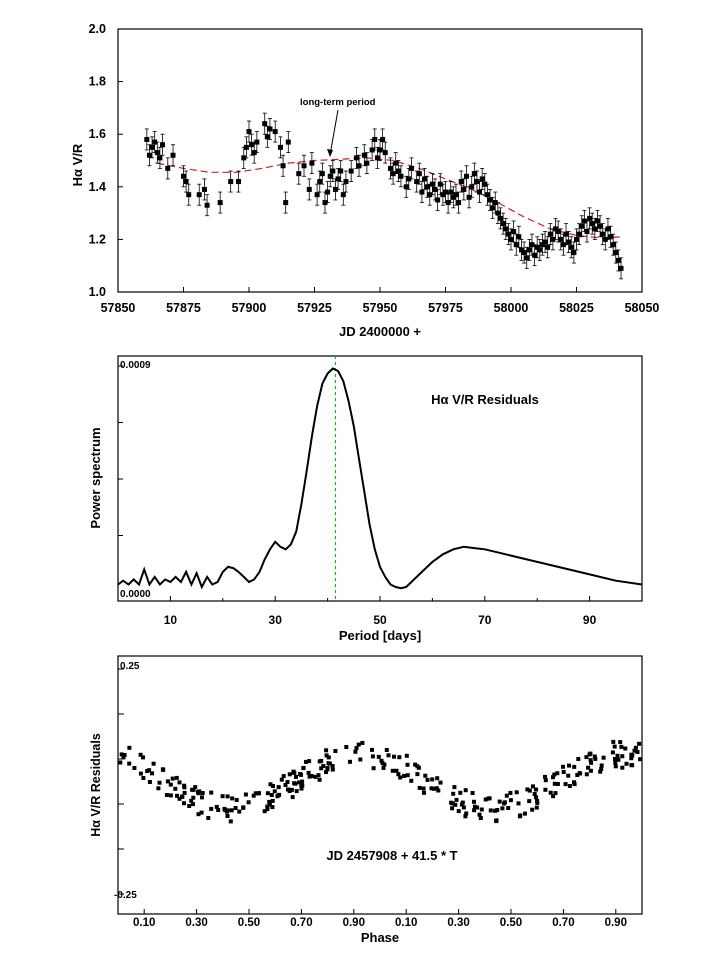  I want to click on power-xtick-label: 70, so click(485, 620).